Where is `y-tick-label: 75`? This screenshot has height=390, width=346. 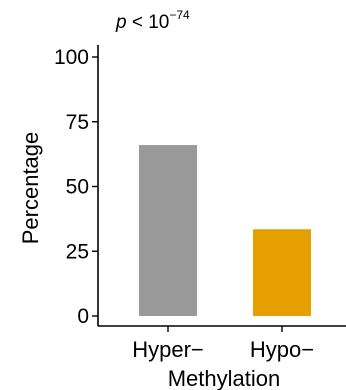
y-tick-label: 75 is located at coordinates (77, 122).